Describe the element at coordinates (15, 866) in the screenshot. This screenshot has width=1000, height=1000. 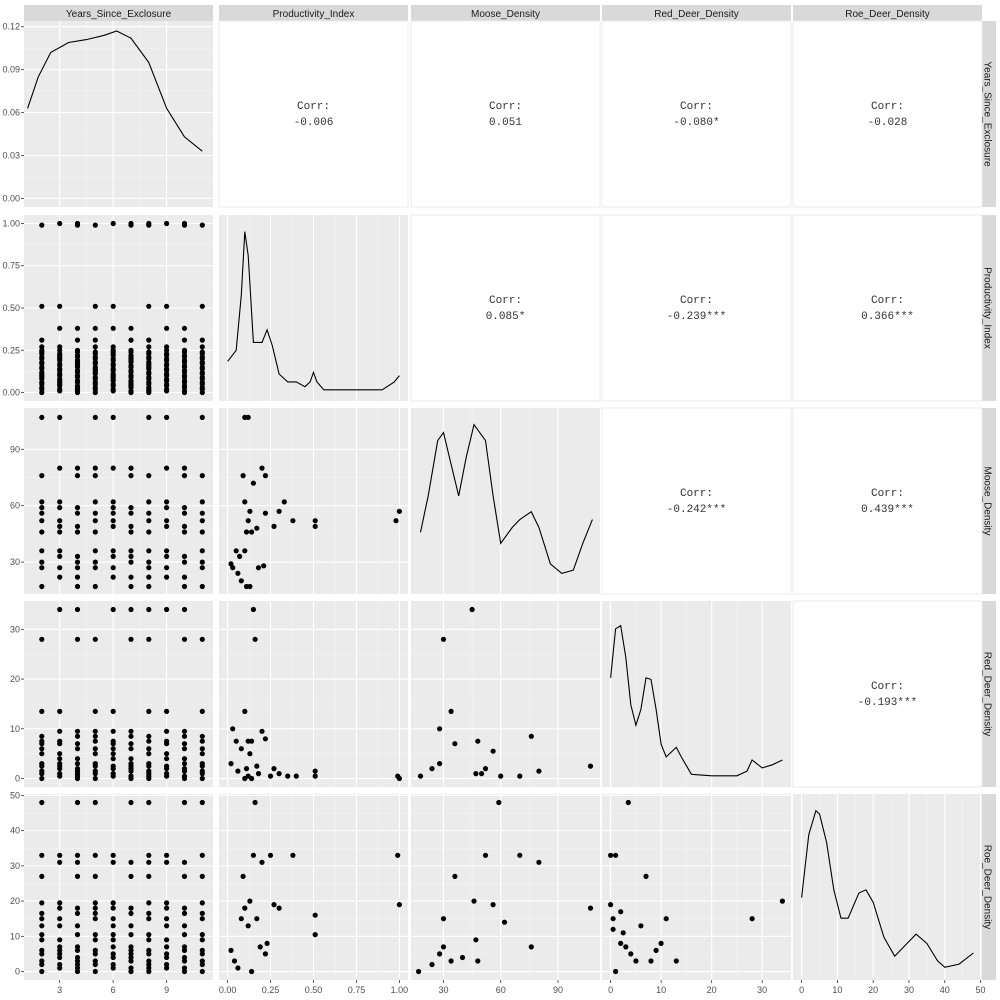
I see `y-tick-label: 30` at that location.